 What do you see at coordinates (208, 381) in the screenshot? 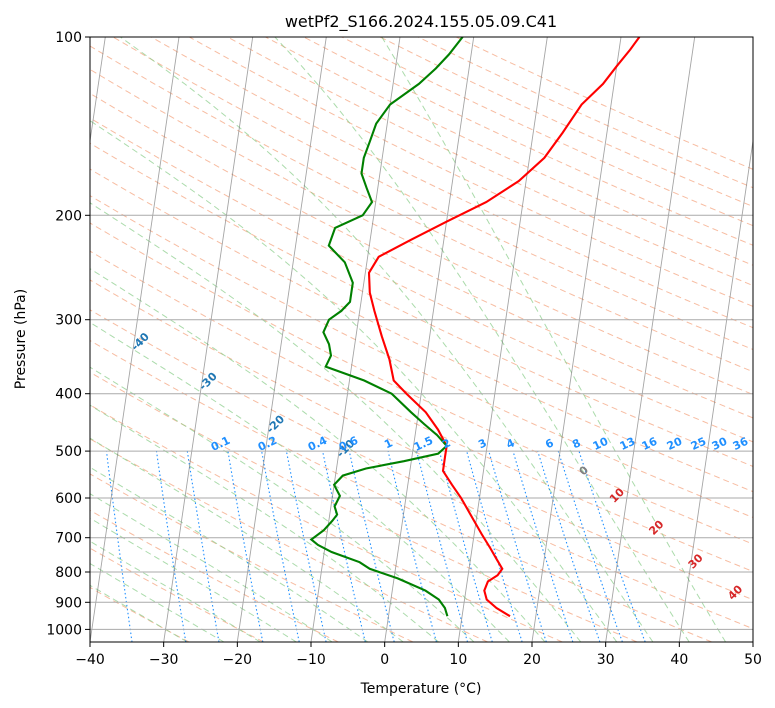
I see `dry-adiabat-label: -30` at bounding box center [208, 381].